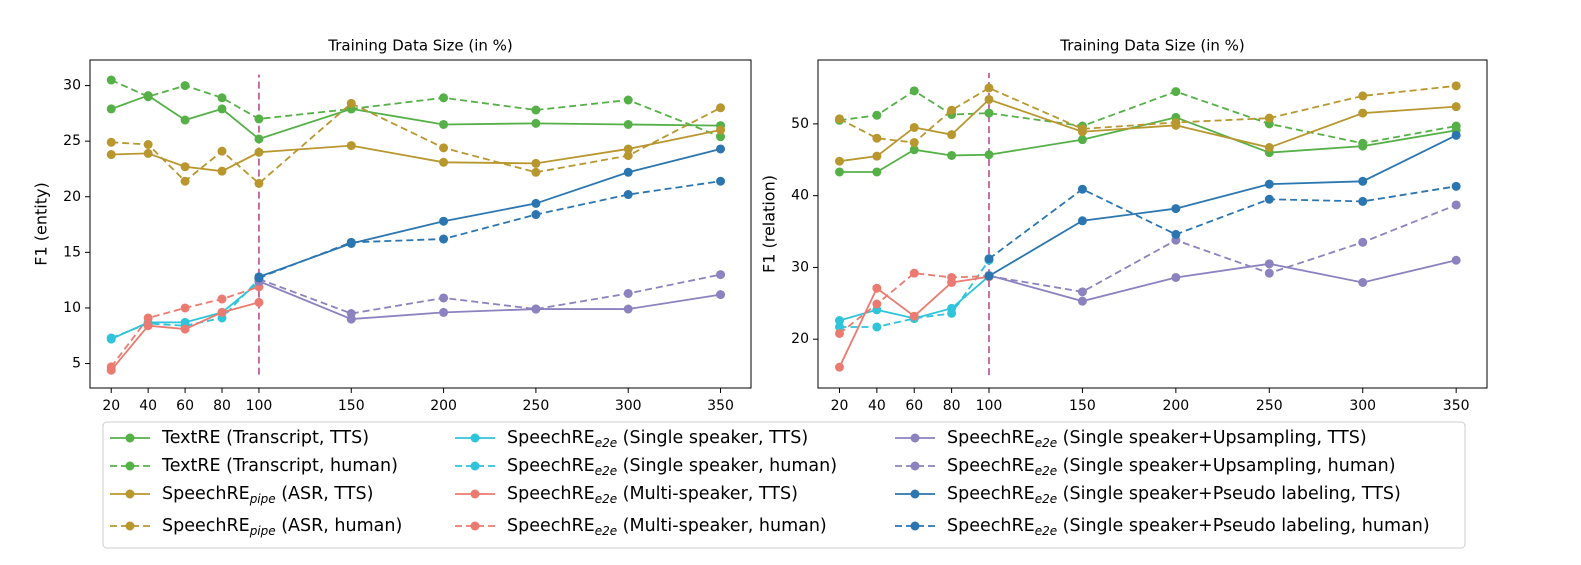 The image size is (1581, 565). What do you see at coordinates (707, 494) in the screenshot?
I see `legend-label-part: (Multi-speaker, TTS)` at bounding box center [707, 494].